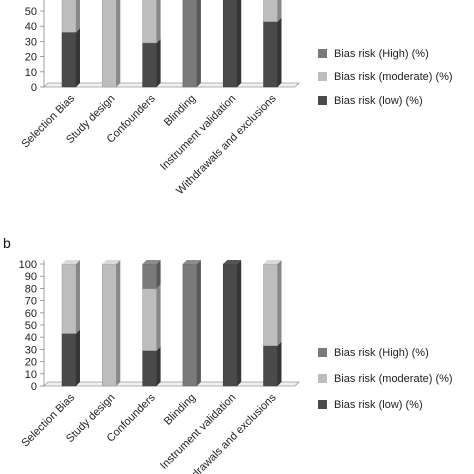  What do you see at coordinates (31, 289) in the screenshot?
I see `y-tick-label: 80` at bounding box center [31, 289].